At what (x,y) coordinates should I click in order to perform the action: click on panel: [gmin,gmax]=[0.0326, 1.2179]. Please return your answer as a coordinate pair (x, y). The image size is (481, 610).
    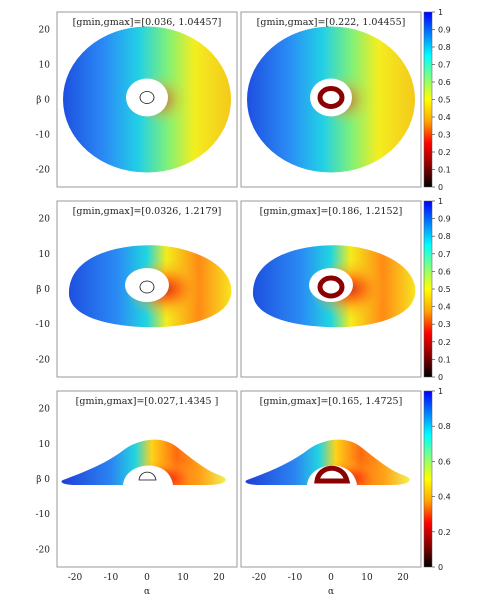
    Looking at the image, I should click on (147, 289).